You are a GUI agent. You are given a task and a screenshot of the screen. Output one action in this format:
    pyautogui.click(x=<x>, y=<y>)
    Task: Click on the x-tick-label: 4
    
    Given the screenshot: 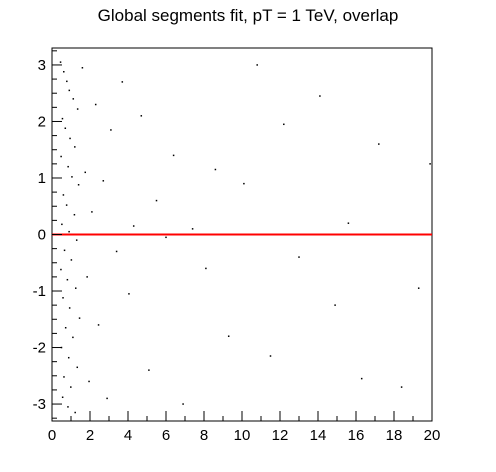 What is the action you would take?
    pyautogui.click(x=128, y=435)
    